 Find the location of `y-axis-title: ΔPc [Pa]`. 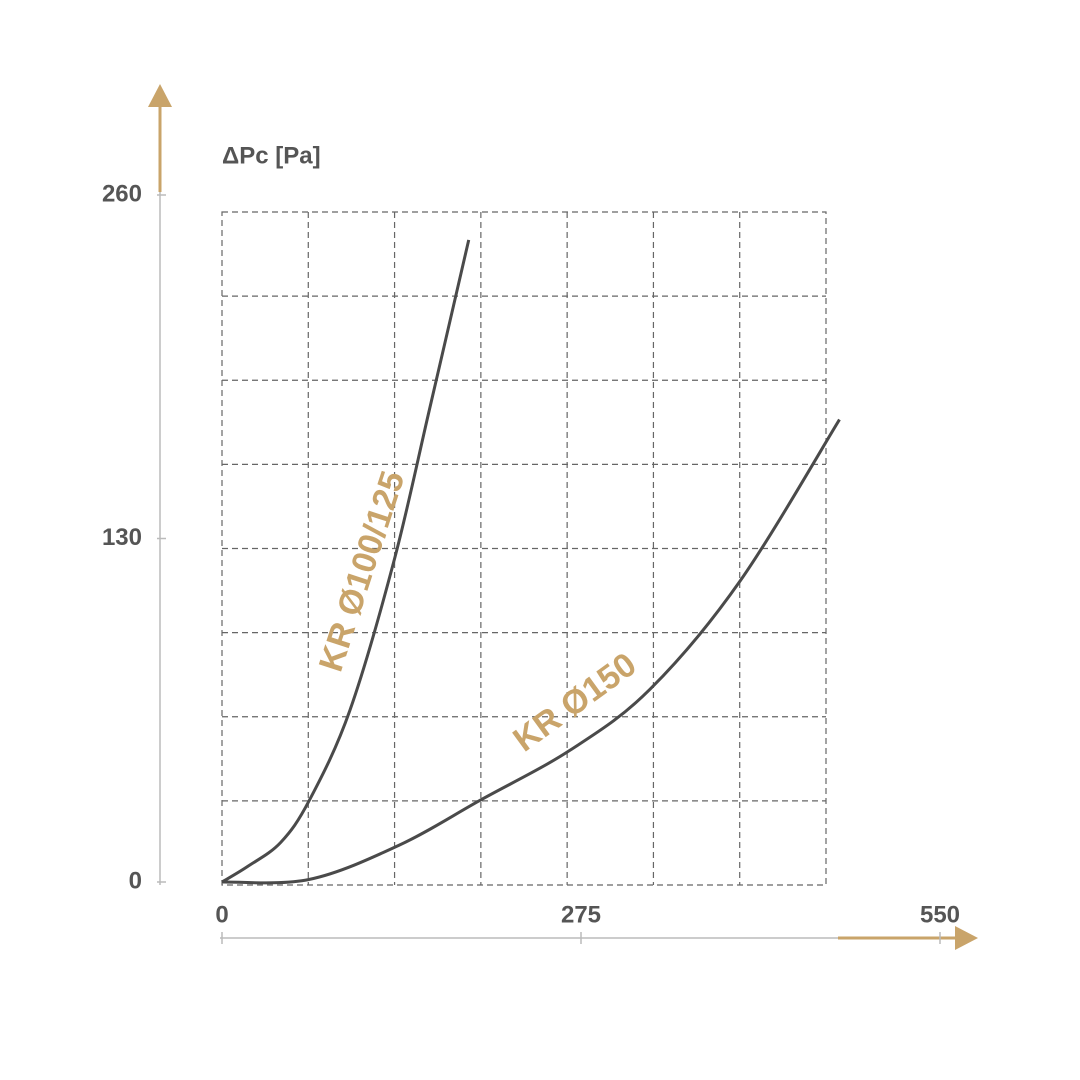

y-axis-title: ΔPc [Pa] is located at coordinates (271, 155).